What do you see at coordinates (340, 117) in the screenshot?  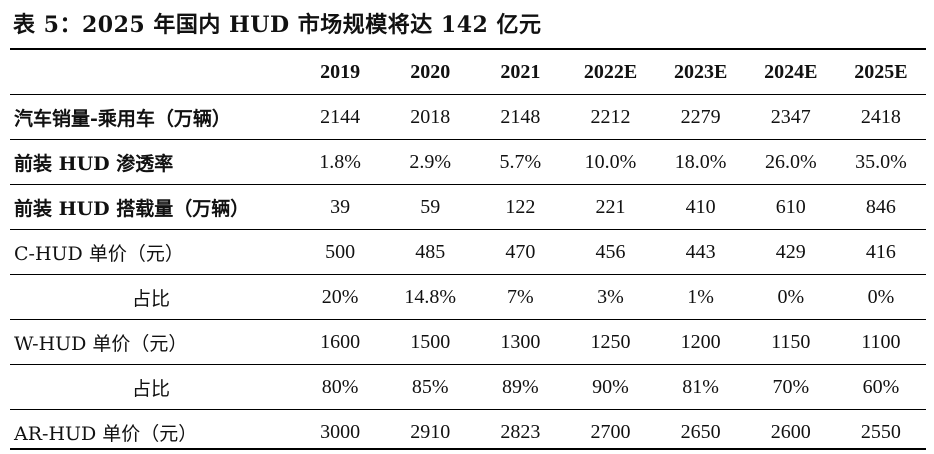 I see `table-cell: 2144` at bounding box center [340, 117].